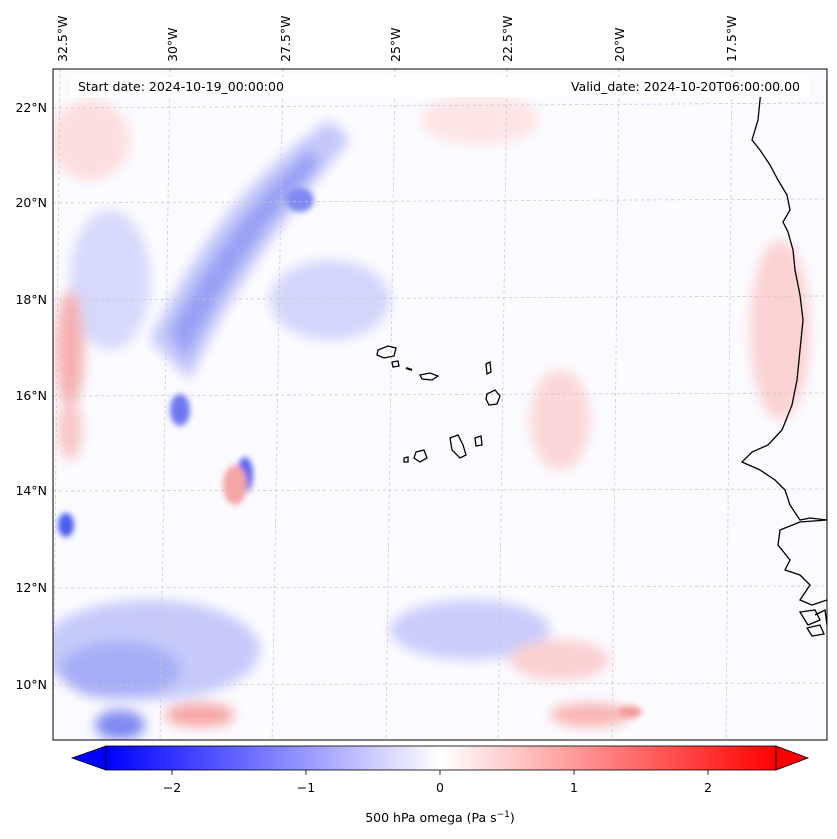 Image resolution: width=837 pixels, height=839 pixels. What do you see at coordinates (685, 86) in the screenshot?
I see `valid-date-label: Valid_date: 2024-10-20T06:00:00.00` at bounding box center [685, 86].